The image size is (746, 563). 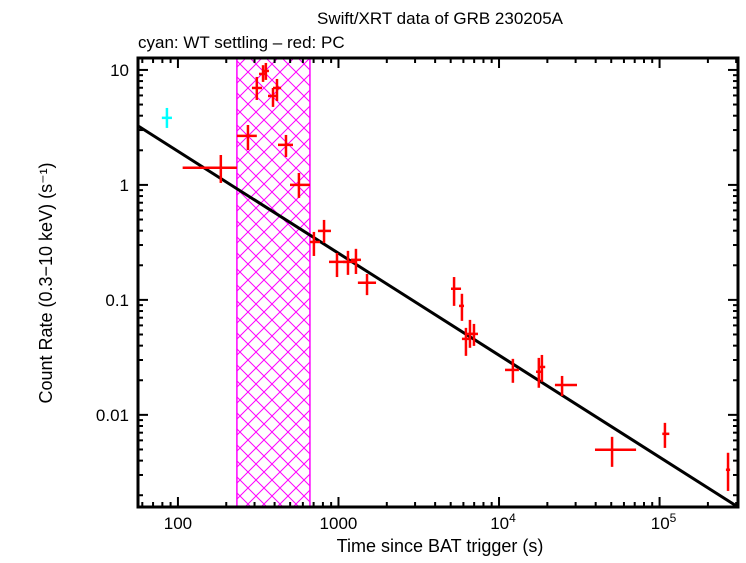 I want to click on x-tick-exponent: 4, so click(x=512, y=518).